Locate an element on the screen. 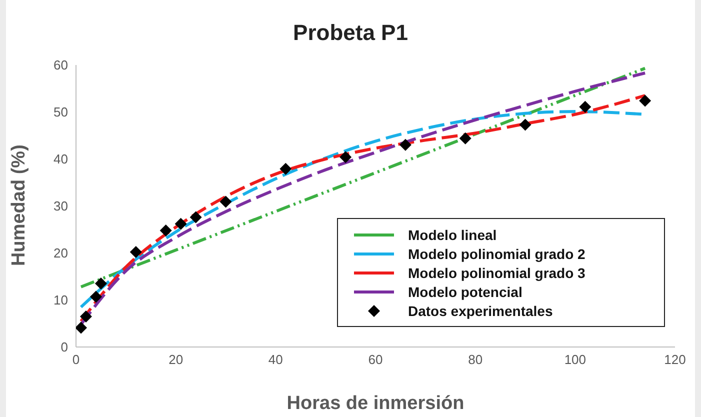  y-tick-label: 50 is located at coordinates (61, 112).